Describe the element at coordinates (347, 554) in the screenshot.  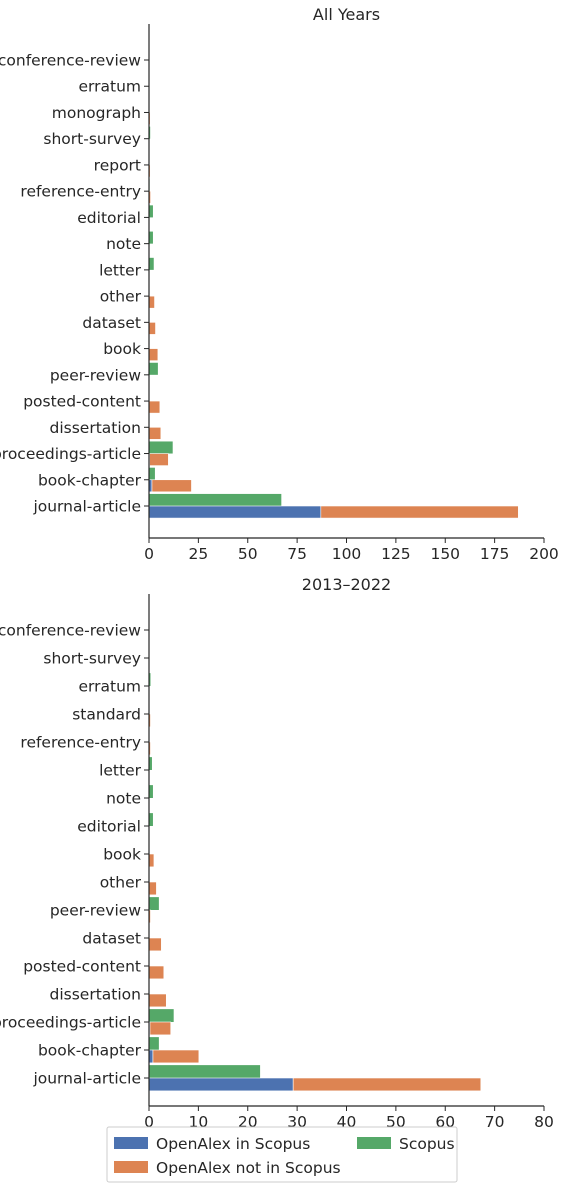
I see `x-tick-label-100: 100` at that location.